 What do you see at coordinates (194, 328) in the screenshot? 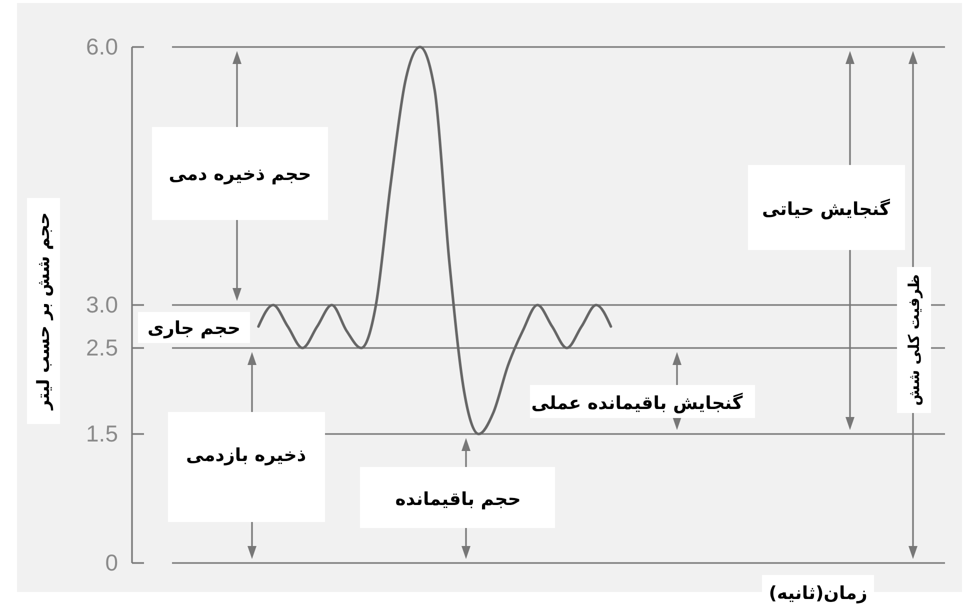
I see `annotation: حجم جاری` at bounding box center [194, 328].